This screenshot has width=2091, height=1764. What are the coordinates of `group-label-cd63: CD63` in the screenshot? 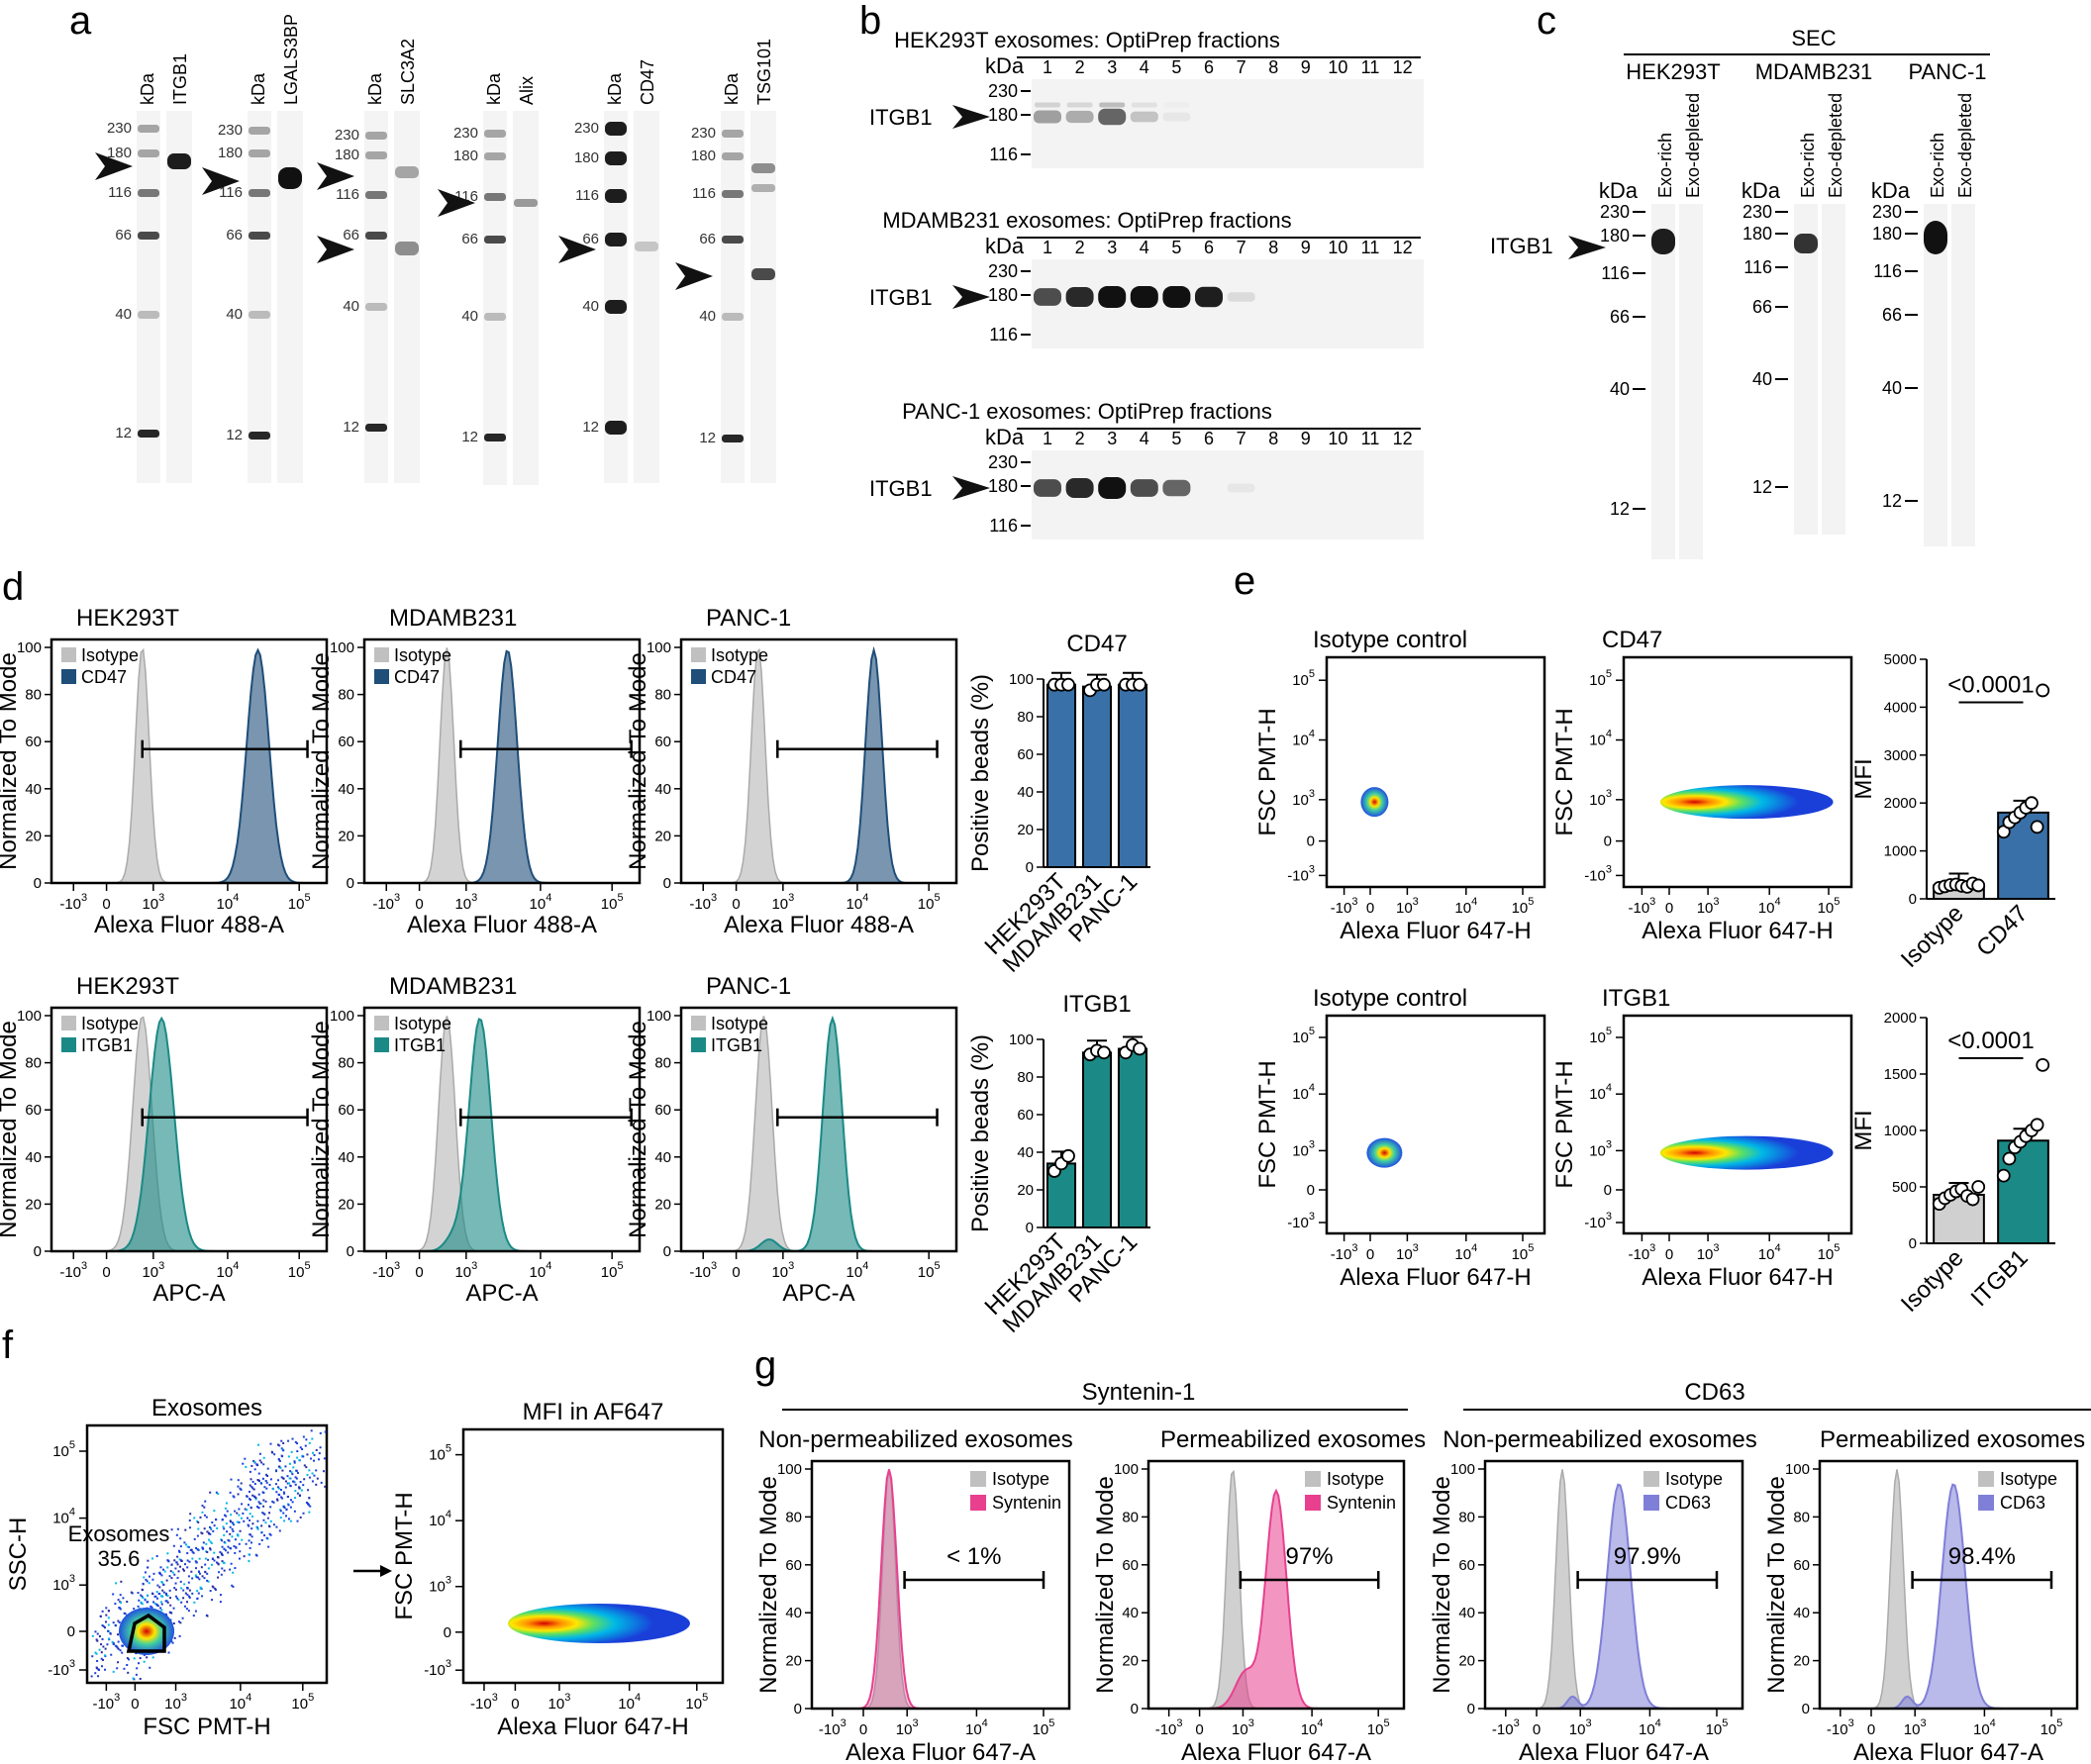 It's located at (1714, 1392).